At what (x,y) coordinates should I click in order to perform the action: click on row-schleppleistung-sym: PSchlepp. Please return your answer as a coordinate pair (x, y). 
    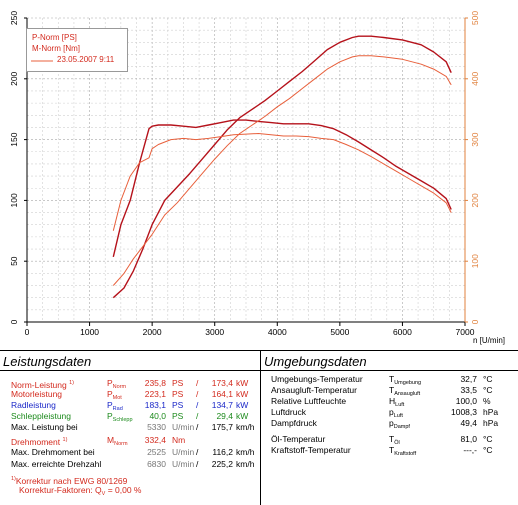
    Looking at the image, I should click on (120, 417).